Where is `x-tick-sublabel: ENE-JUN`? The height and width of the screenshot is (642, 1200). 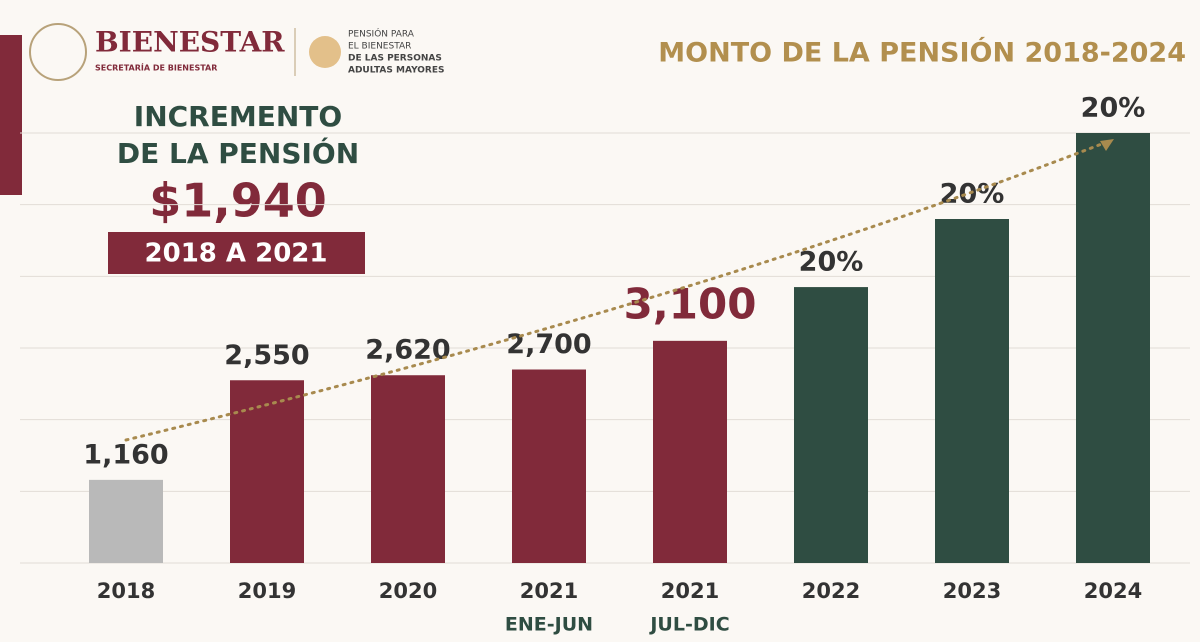 x-tick-sublabel: ENE-JUN is located at coordinates (549, 625).